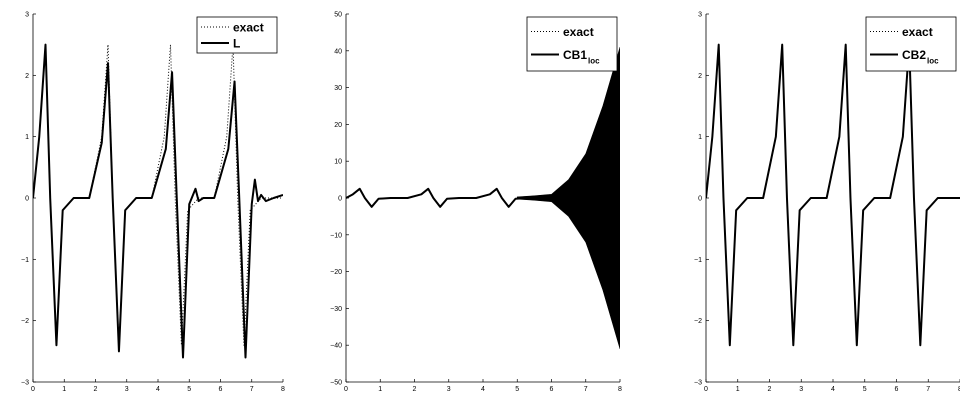 The height and width of the screenshot is (398, 960). Describe the element at coordinates (338, 162) in the screenshot. I see `y-tick-label: 10` at that location.